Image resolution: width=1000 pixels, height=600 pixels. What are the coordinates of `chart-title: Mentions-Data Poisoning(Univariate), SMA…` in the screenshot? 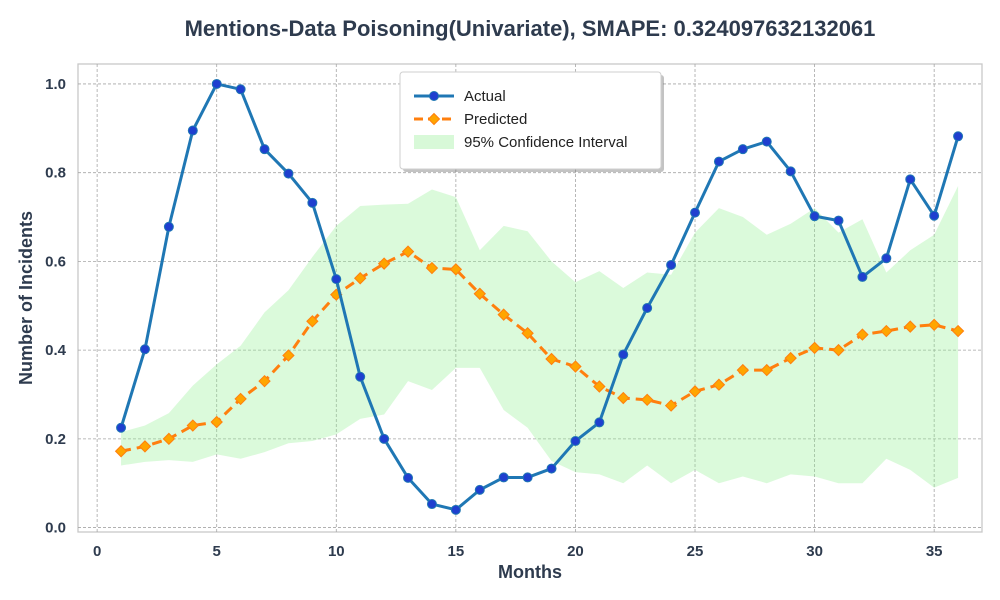 It's located at (530, 28).